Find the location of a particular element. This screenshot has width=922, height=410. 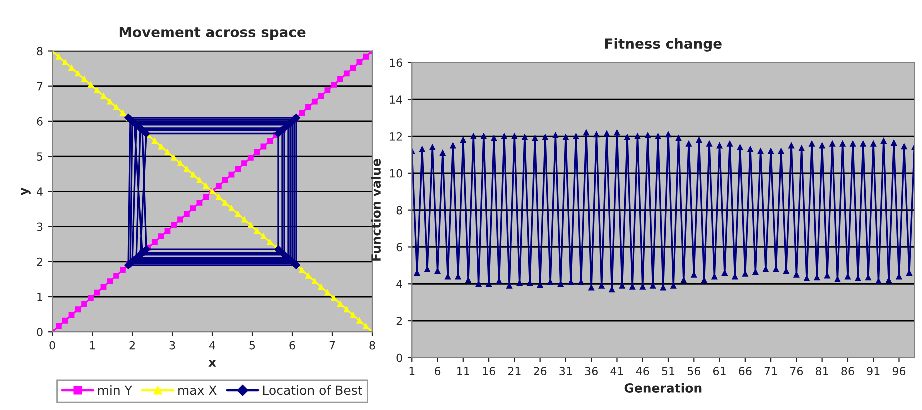

y-tick-label: 5 is located at coordinates (40, 156).